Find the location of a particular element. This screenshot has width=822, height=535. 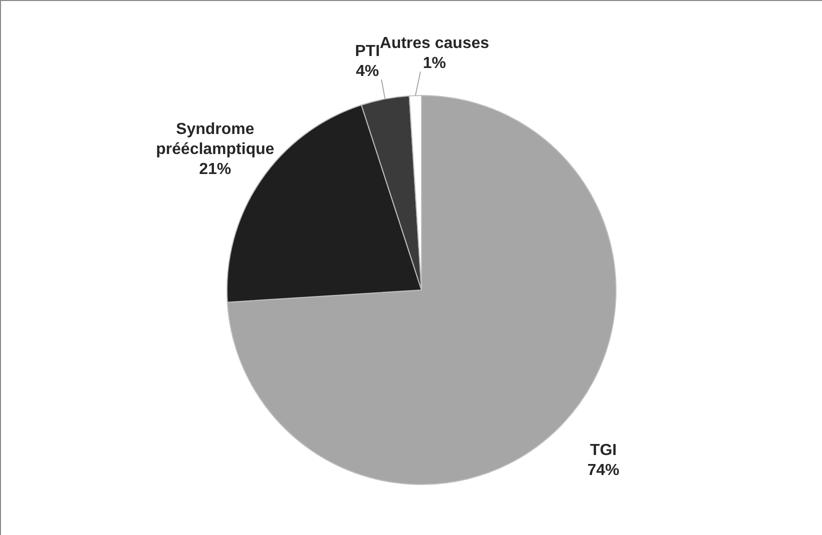

data-label: 4% is located at coordinates (367, 71).